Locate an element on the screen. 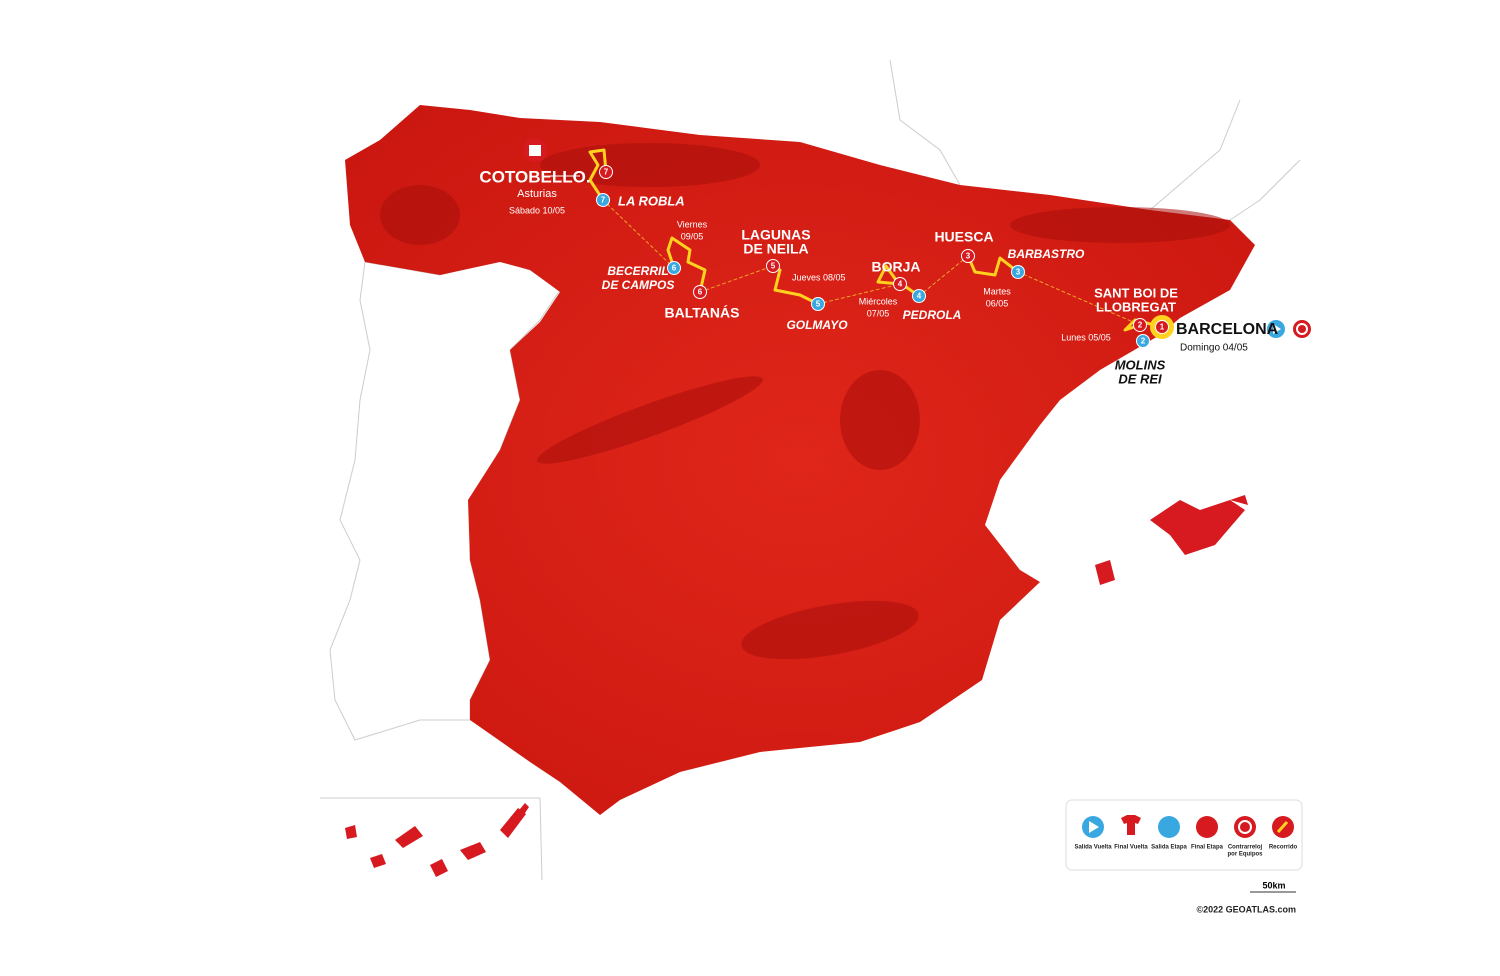  place-label: LLOBREGAT is located at coordinates (1136, 306).